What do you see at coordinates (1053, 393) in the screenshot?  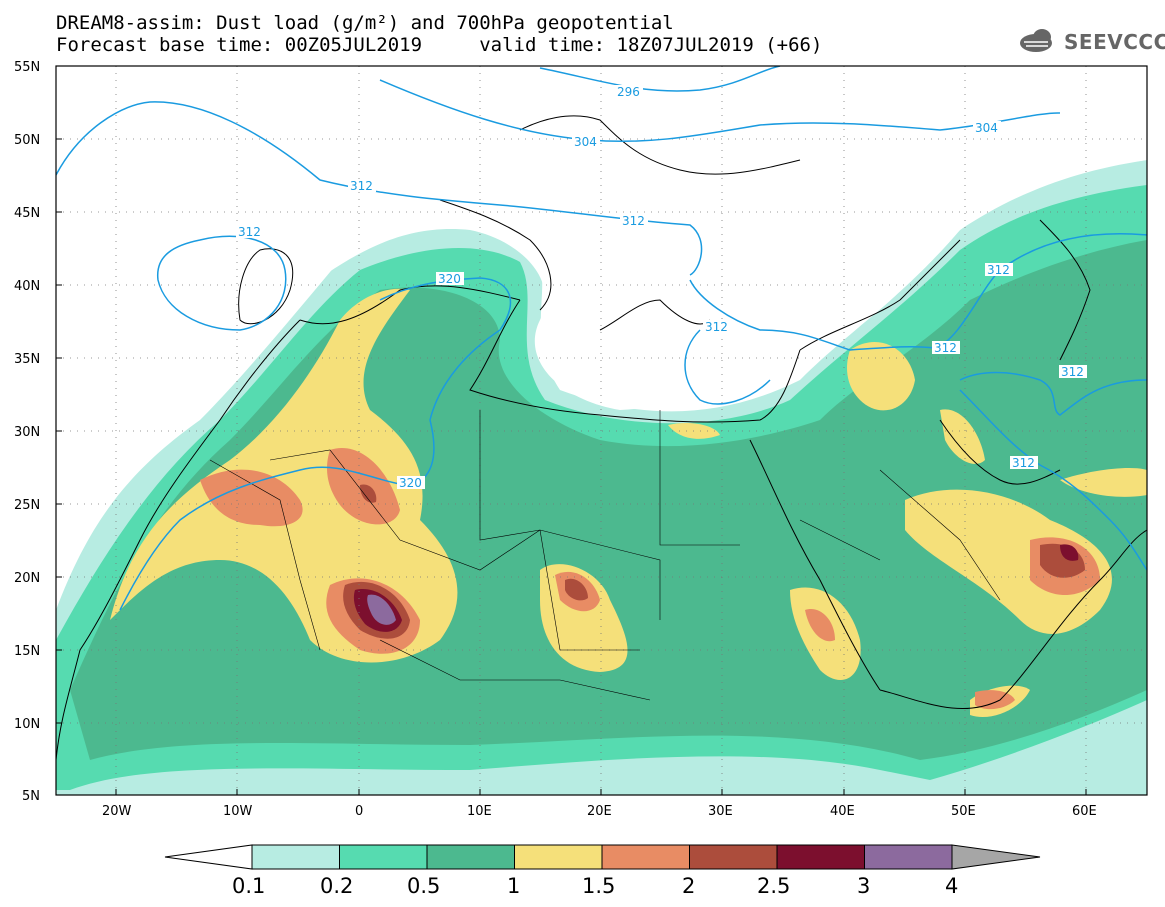 I see `contour-312-gulf` at bounding box center [1053, 393].